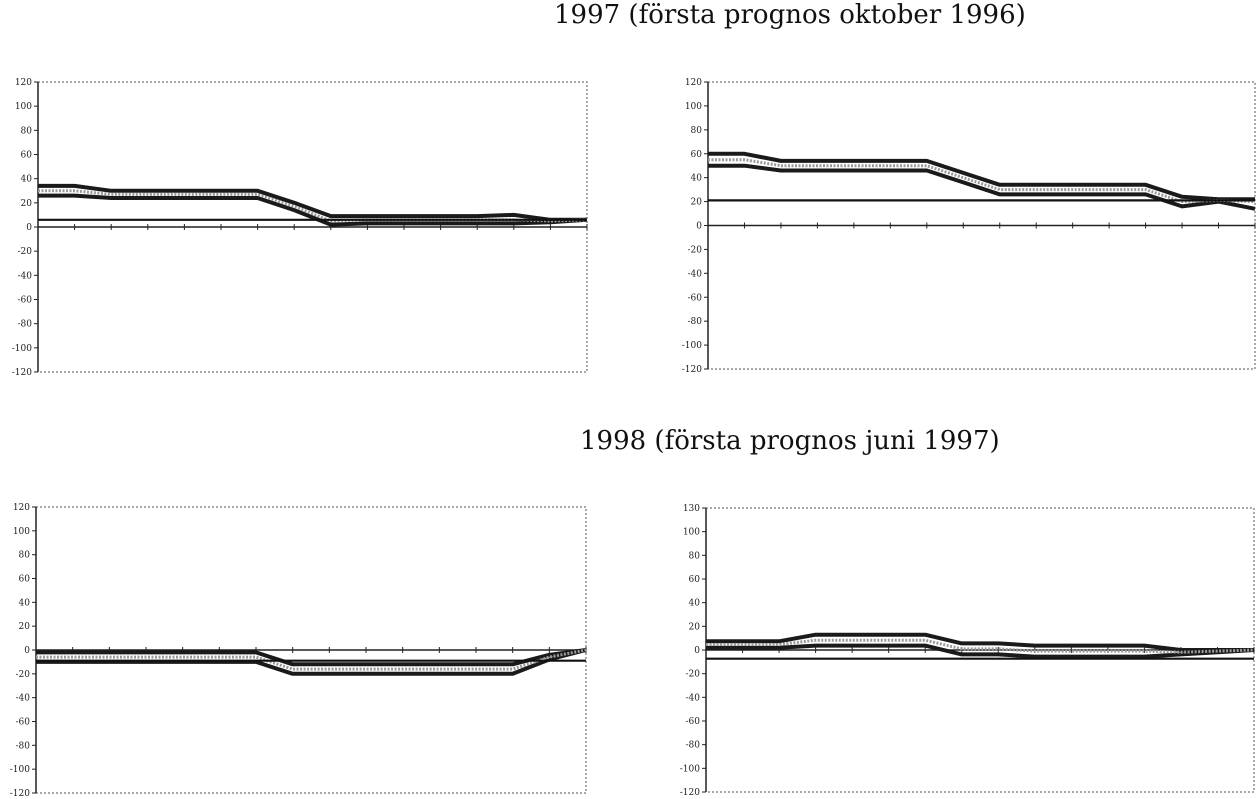 Image resolution: width=1259 pixels, height=799 pixels. I want to click on section-title-1997: 1997 (första prognos oktober 1996), so click(790, 15).